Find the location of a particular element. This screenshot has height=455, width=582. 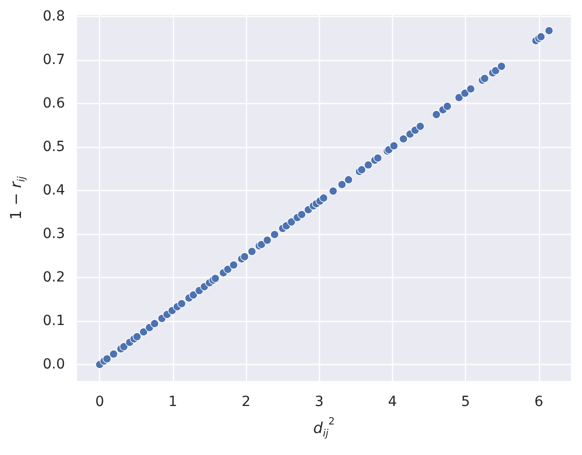

y-tick-label: 0.8 is located at coordinates (53, 16).